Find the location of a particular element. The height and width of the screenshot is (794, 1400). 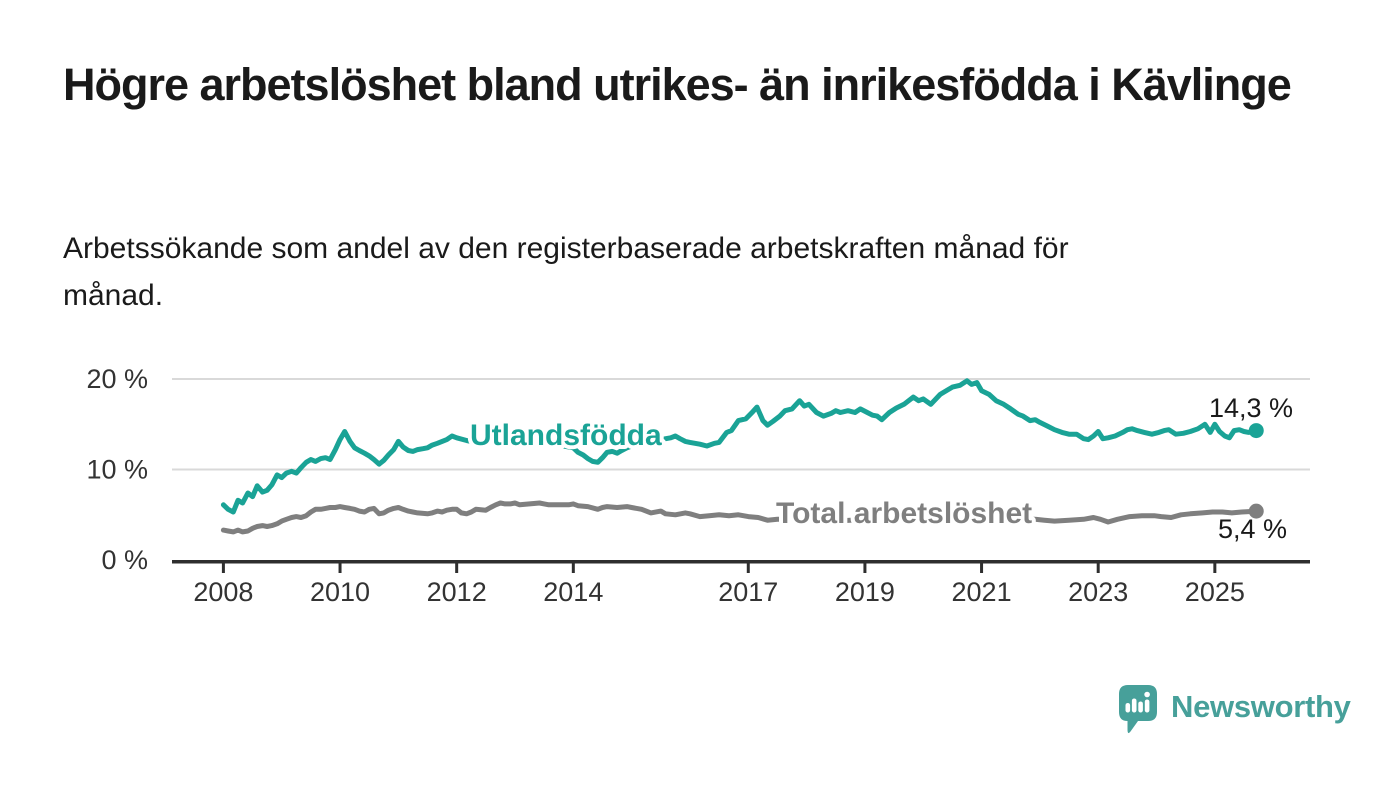

series-label-utlandsfodda: Utlandsfödda is located at coordinates (566, 435).